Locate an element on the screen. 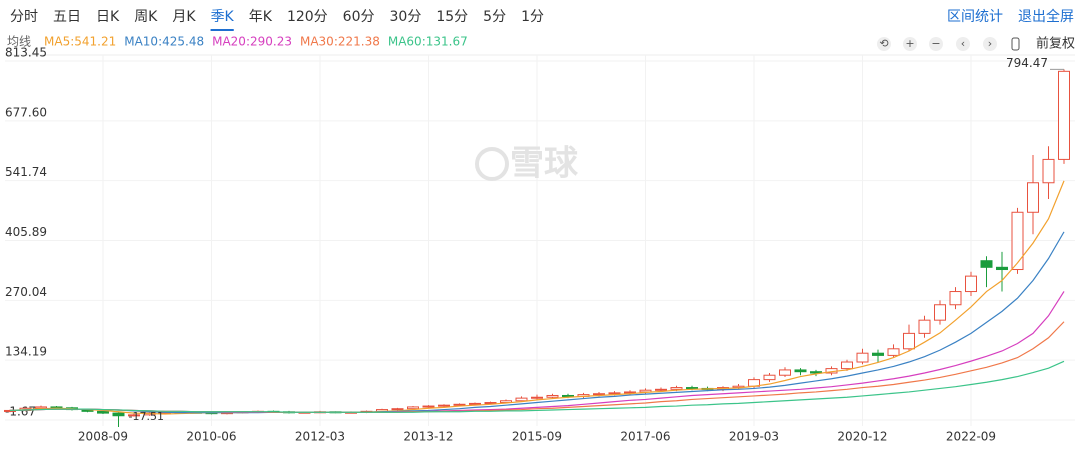 This screenshot has height=449, width=1080. x-tick-label: 2020-12 is located at coordinates (862, 437).